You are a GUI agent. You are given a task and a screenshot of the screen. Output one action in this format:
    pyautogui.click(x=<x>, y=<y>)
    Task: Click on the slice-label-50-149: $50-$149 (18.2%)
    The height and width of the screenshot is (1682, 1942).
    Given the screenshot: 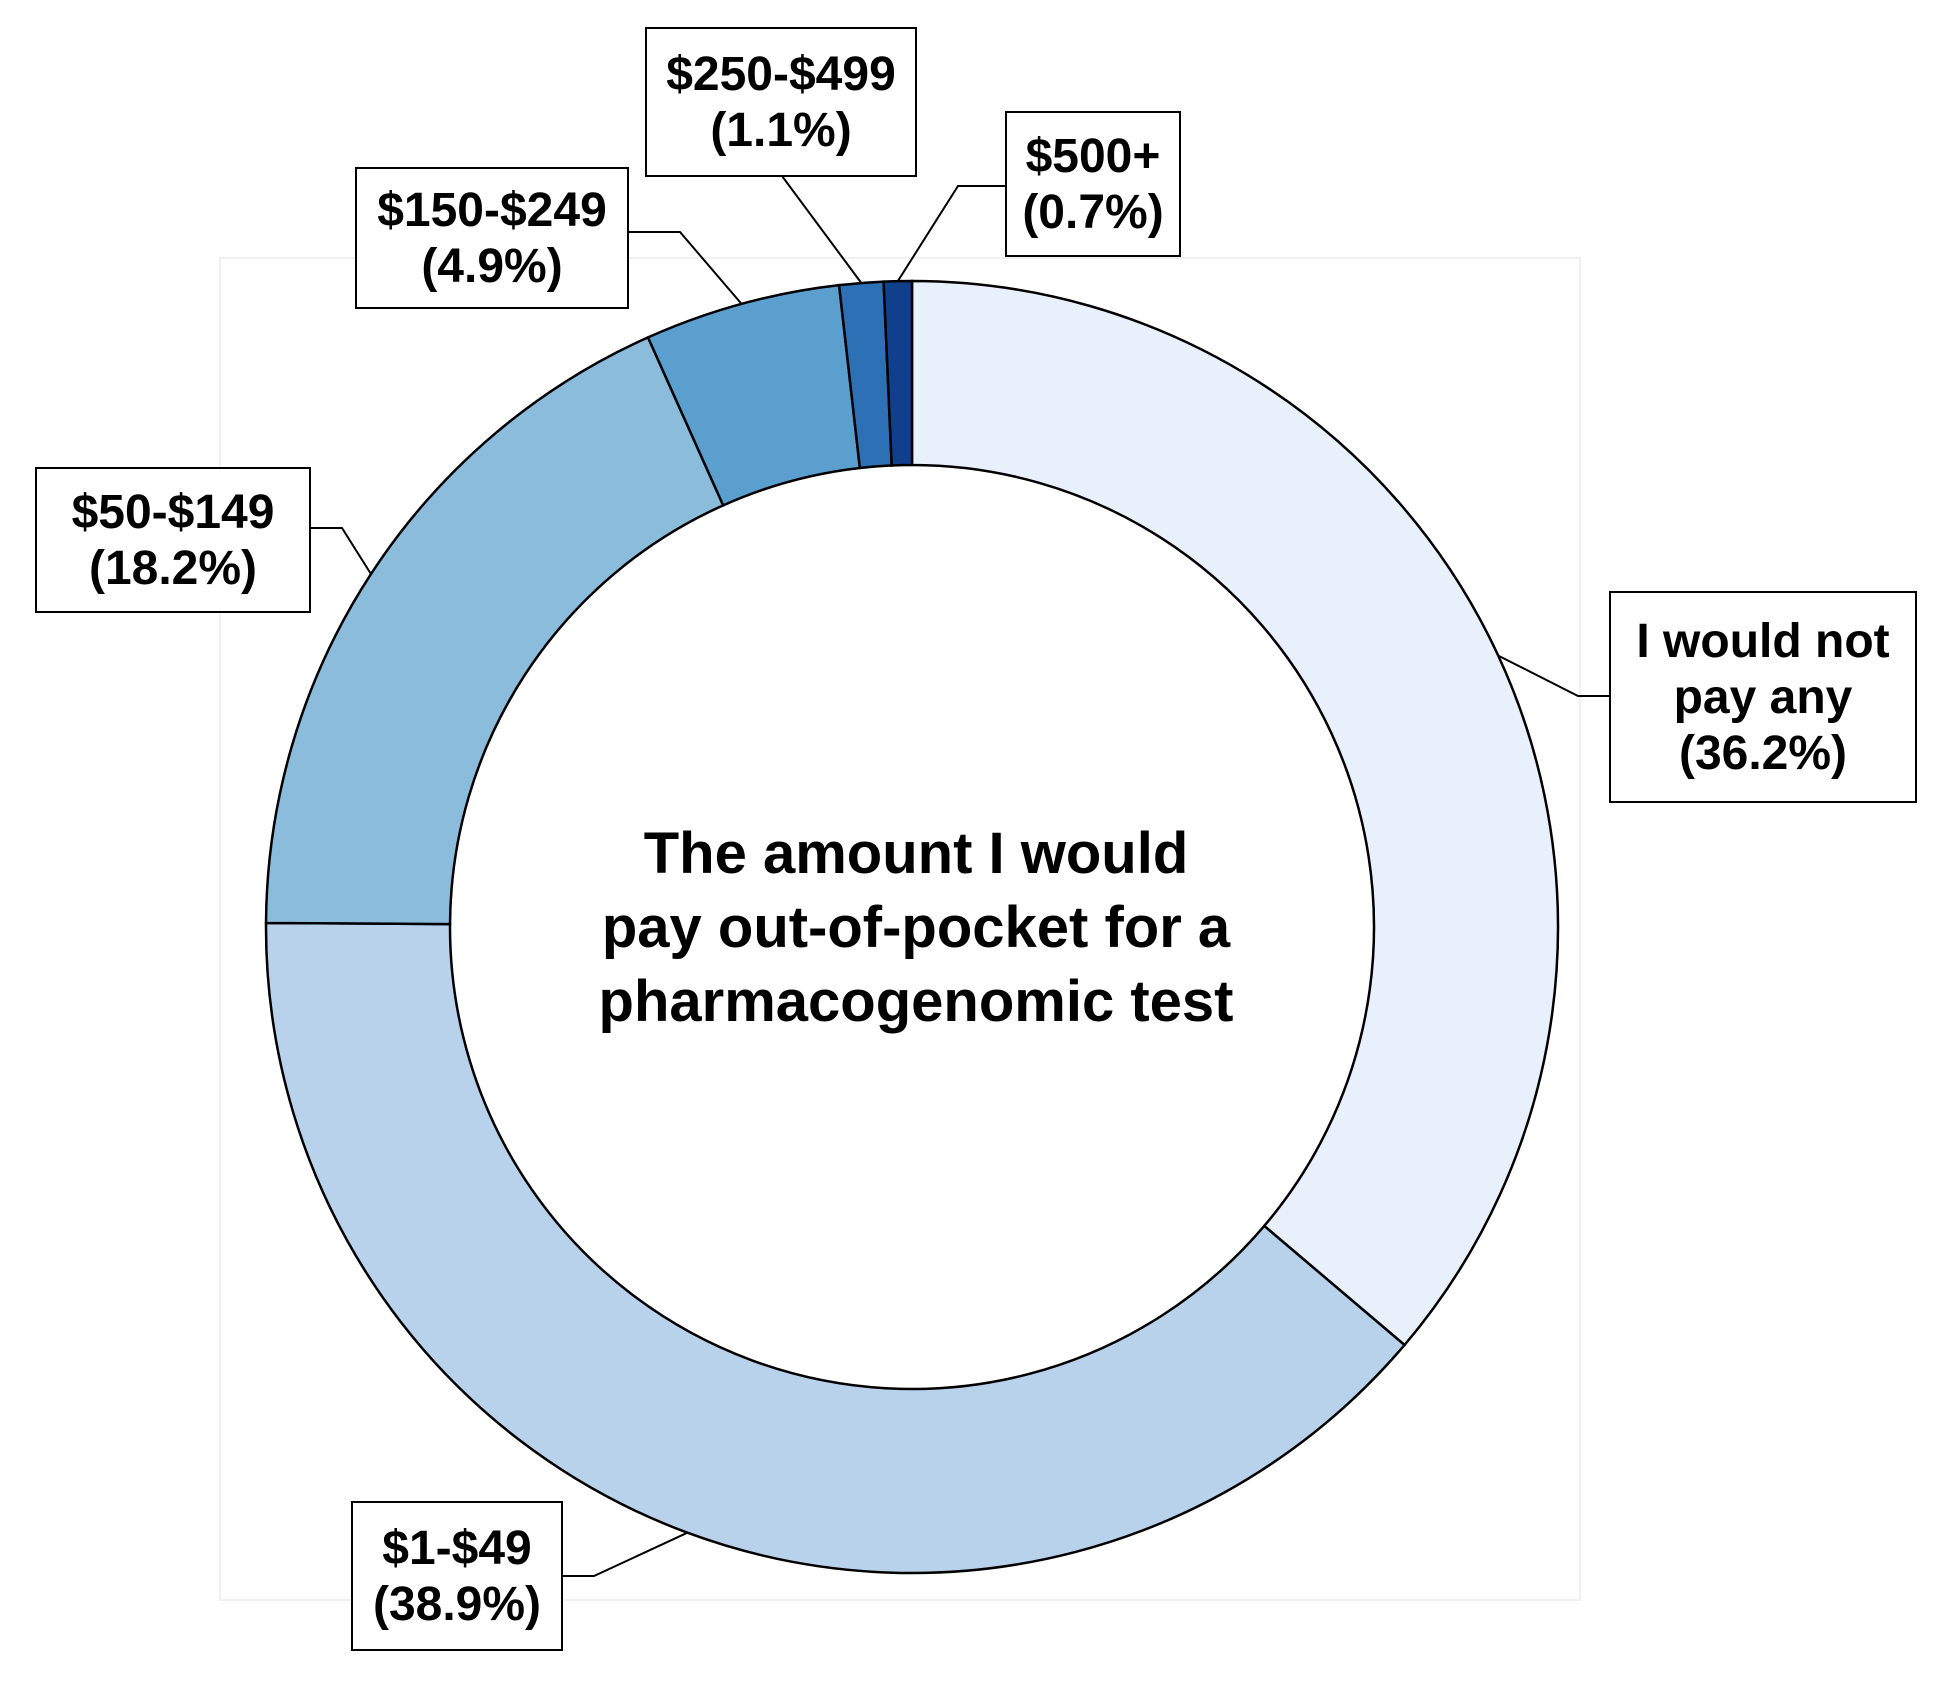 What is the action you would take?
    pyautogui.click(x=173, y=540)
    